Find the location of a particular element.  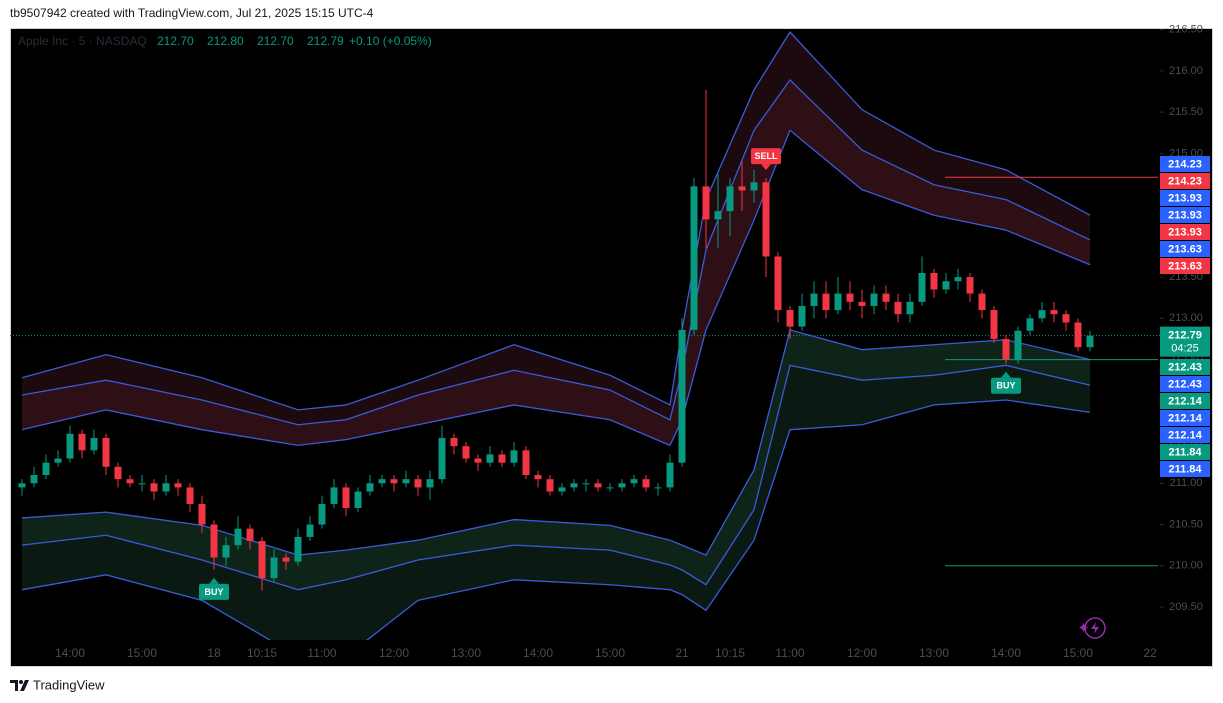

signal-label: BUY is located at coordinates (213, 592).